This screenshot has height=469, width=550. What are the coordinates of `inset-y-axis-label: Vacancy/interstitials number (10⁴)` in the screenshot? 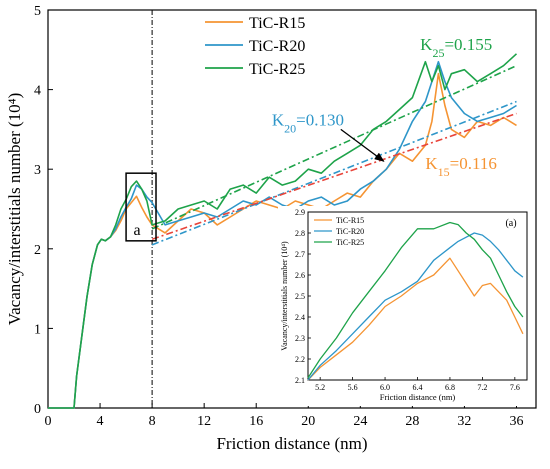 It's located at (284, 296).